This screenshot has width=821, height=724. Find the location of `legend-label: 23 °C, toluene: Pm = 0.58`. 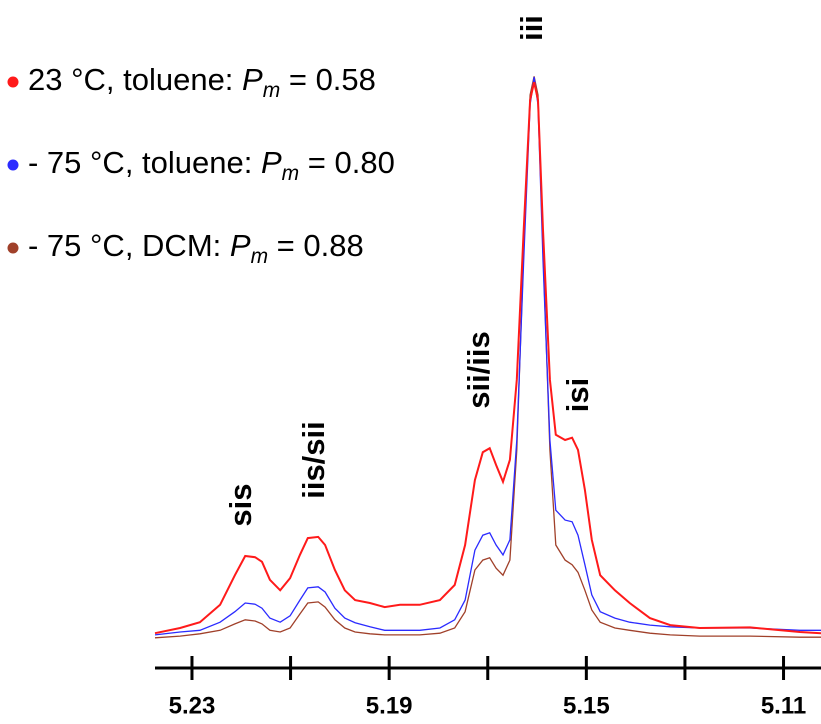

legend-label: 23 °C, toluene: Pm = 0.58 is located at coordinates (202, 81).